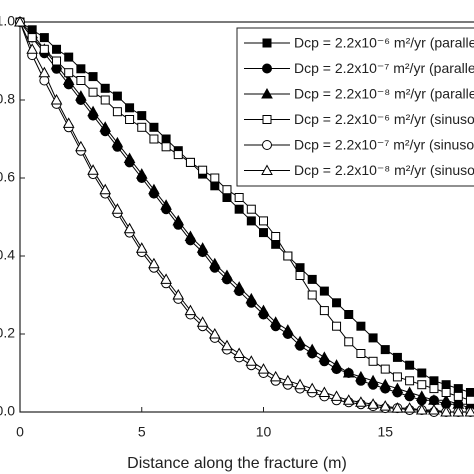  I want to click on legend-marker, so click(267, 145).